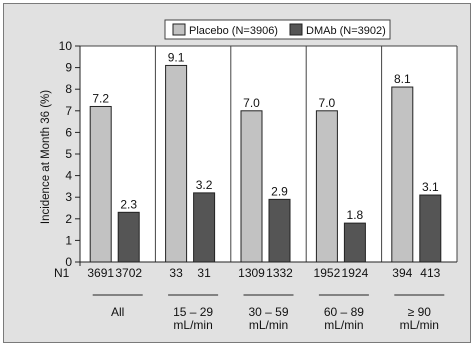 The width and height of the screenshot is (476, 347). I want to click on bar-value-label: 9.1, so click(176, 57).